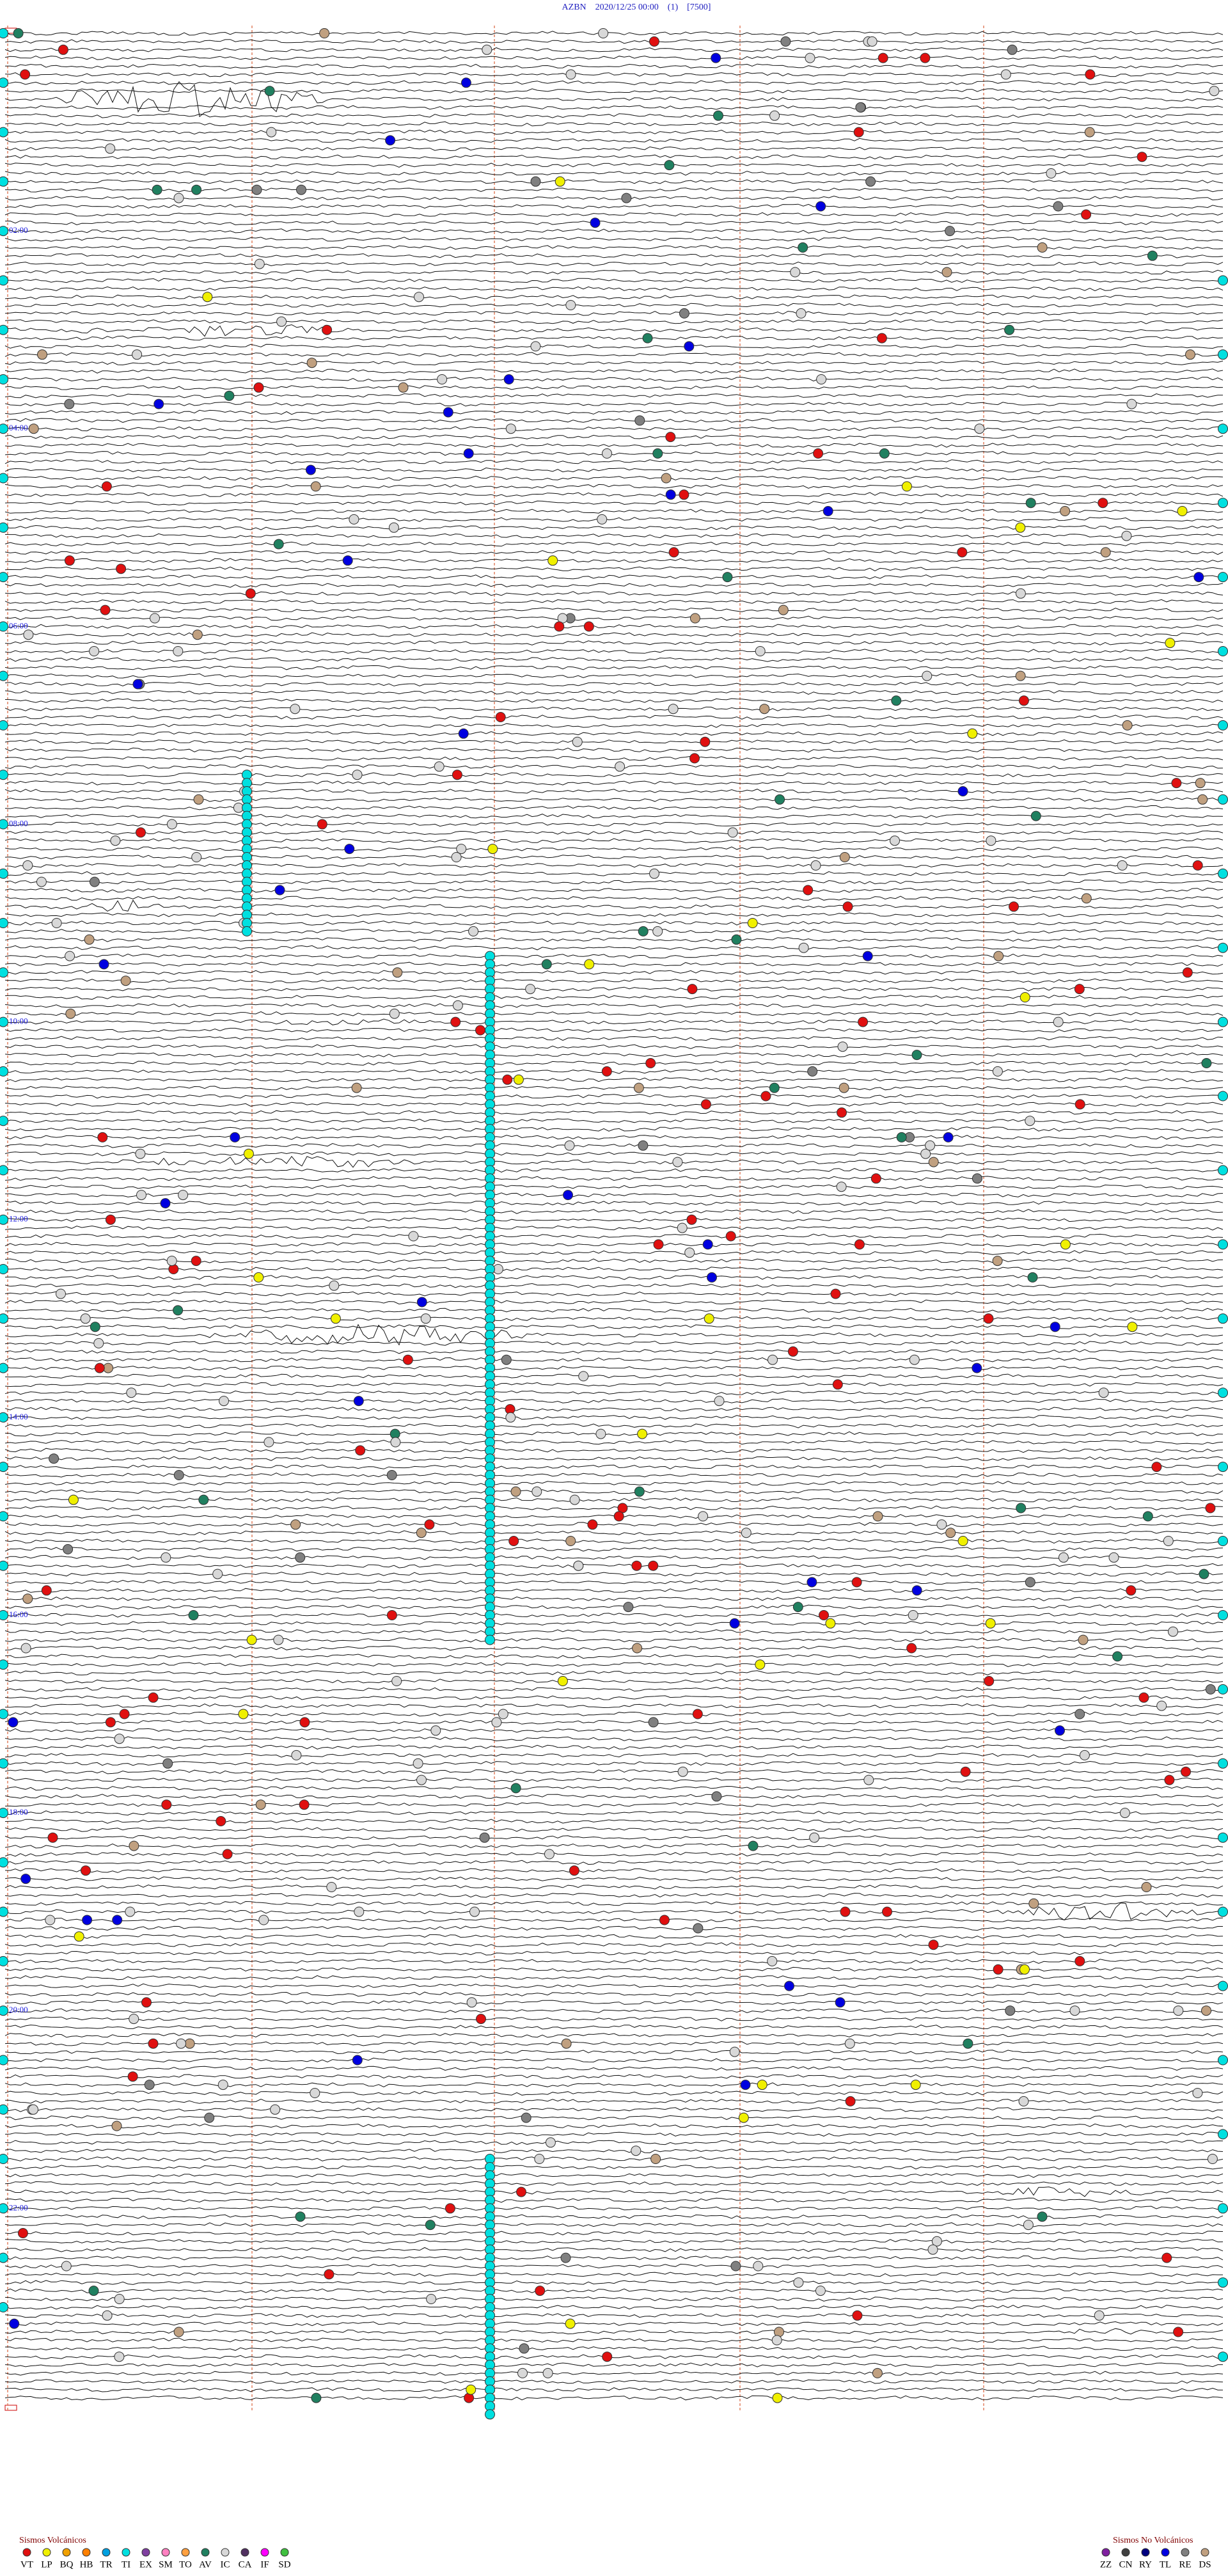  What do you see at coordinates (18, 1021) in the screenshot?
I see `time-label: 10:00` at bounding box center [18, 1021].